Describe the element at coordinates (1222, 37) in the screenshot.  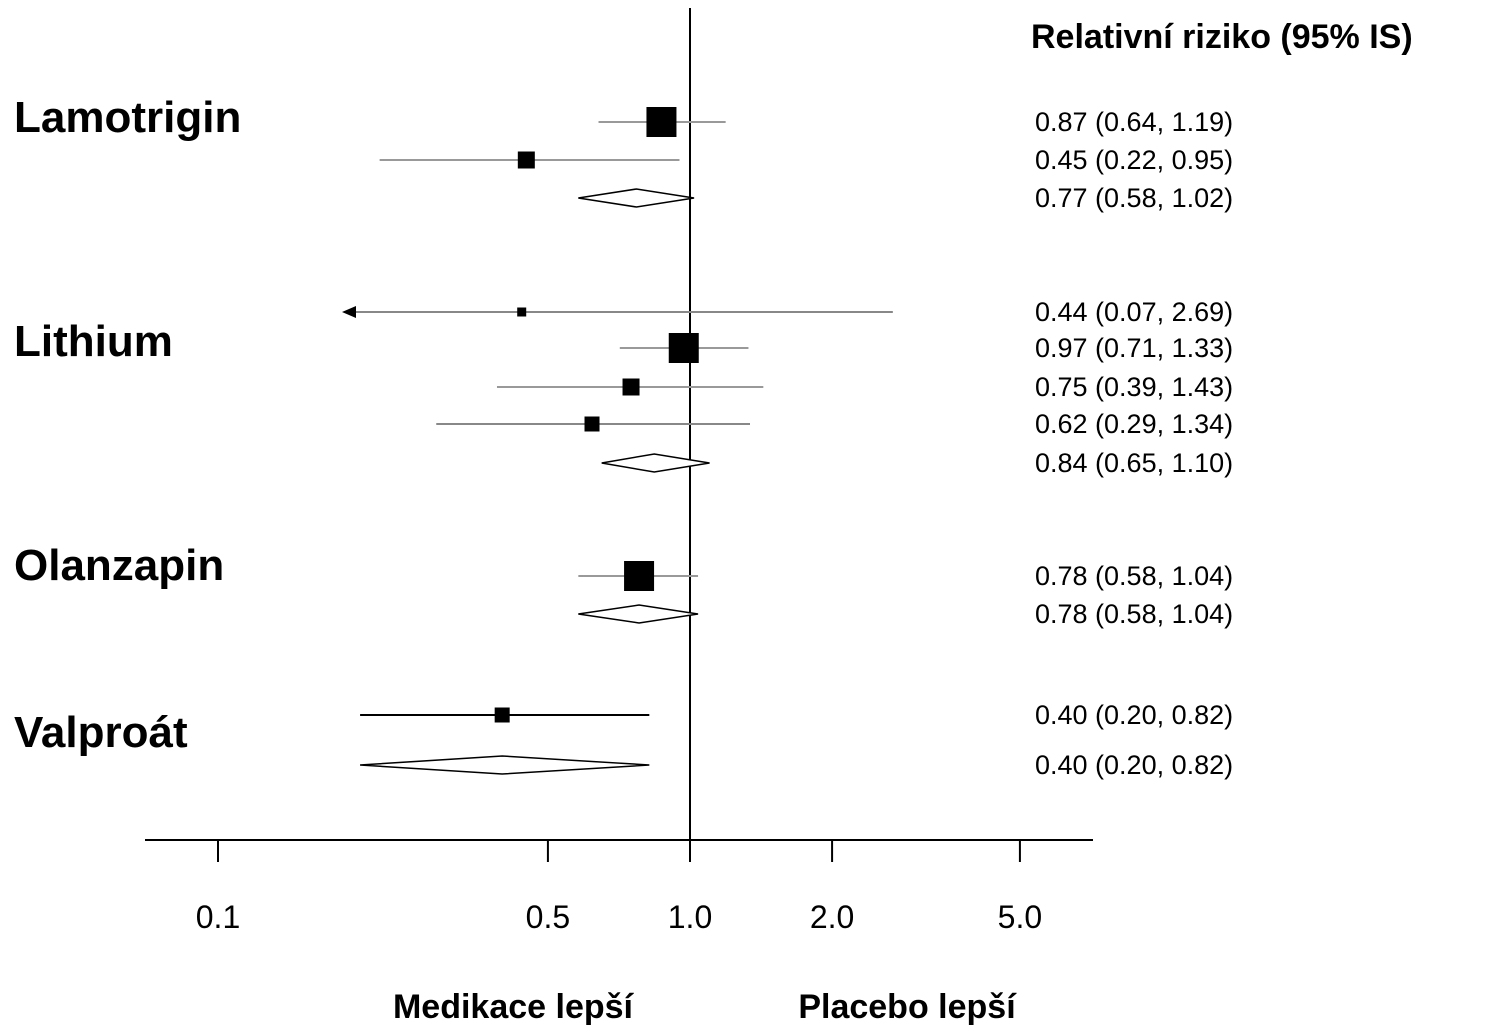
I see `ci-header: Relativní riziko (95% IS)` at that location.